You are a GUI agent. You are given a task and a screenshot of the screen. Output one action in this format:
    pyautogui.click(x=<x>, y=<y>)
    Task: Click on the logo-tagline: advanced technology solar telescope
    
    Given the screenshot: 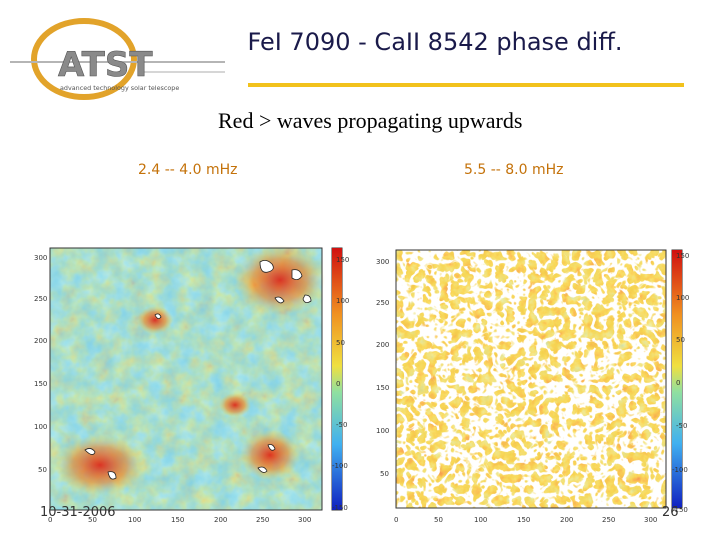 What is the action you would take?
    pyautogui.click(x=119, y=88)
    